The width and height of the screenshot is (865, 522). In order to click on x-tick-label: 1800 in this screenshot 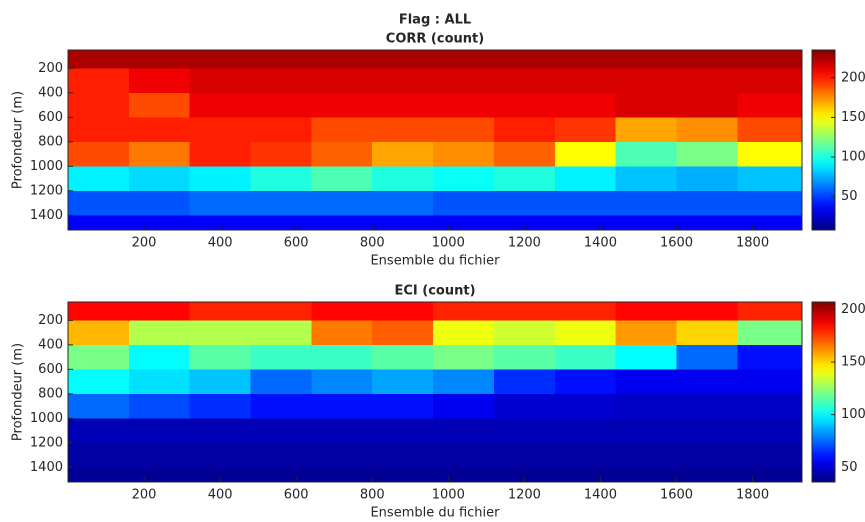, I will do `click(752, 243)`.